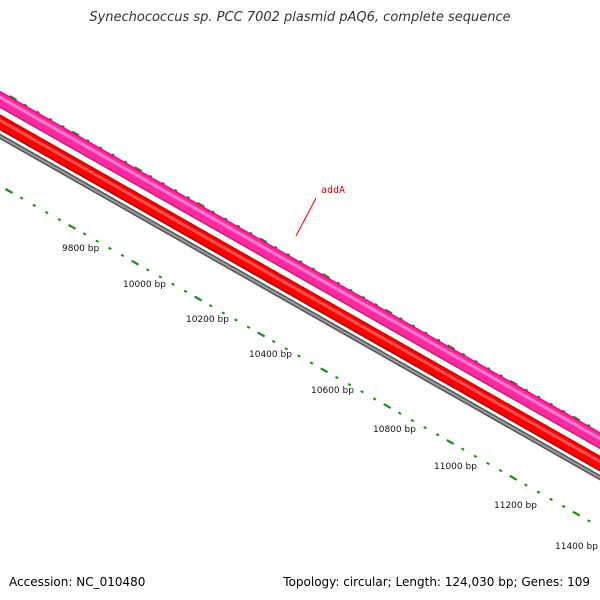 Image resolution: width=600 pixels, height=600 pixels. Describe the element at coordinates (333, 190) in the screenshot. I see `feature-label-adda: addA` at that location.